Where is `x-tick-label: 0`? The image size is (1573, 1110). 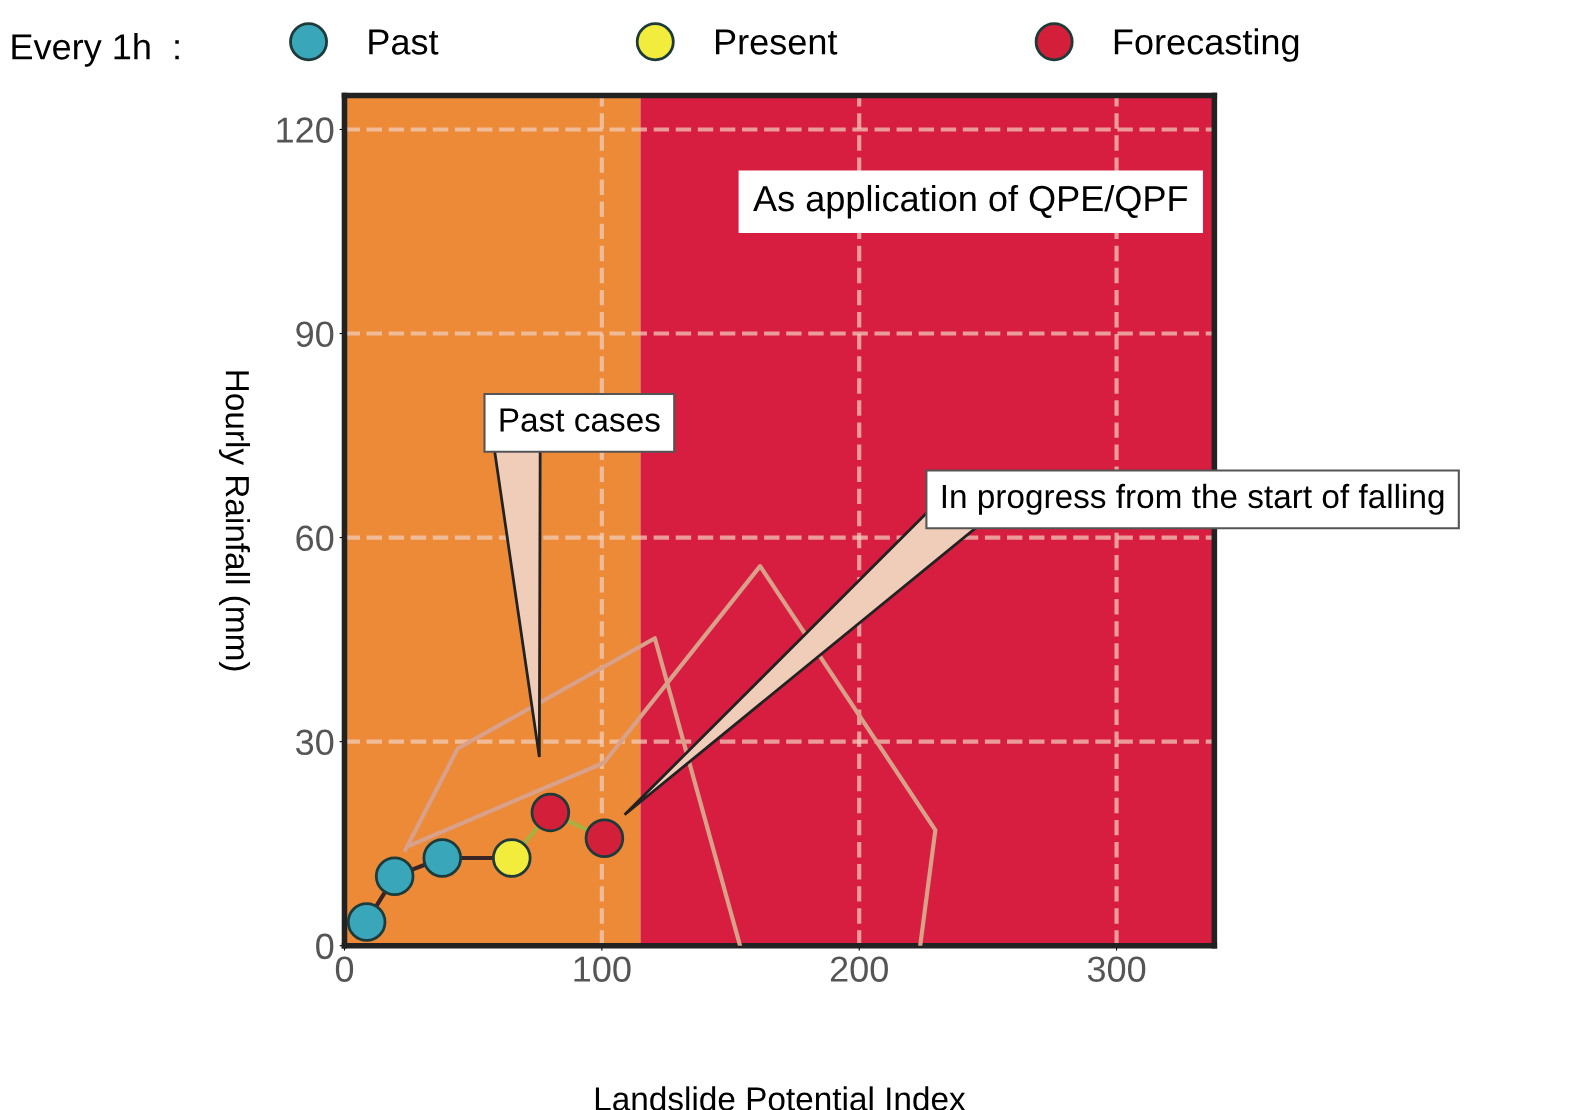
x-tick-label: 0 is located at coordinates (344, 969).